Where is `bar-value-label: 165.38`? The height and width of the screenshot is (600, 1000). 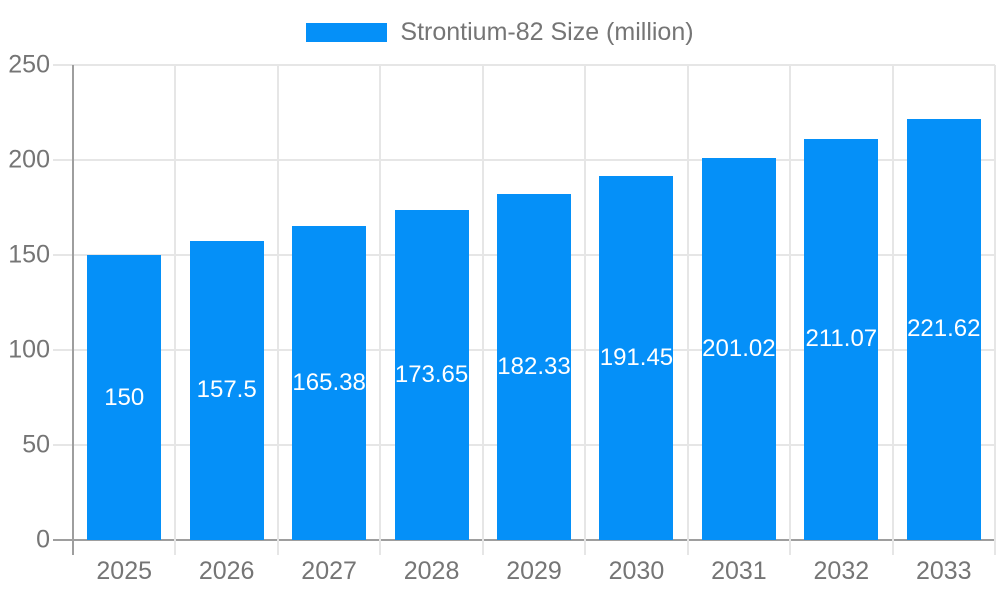 bar-value-label: 165.38 is located at coordinates (329, 382).